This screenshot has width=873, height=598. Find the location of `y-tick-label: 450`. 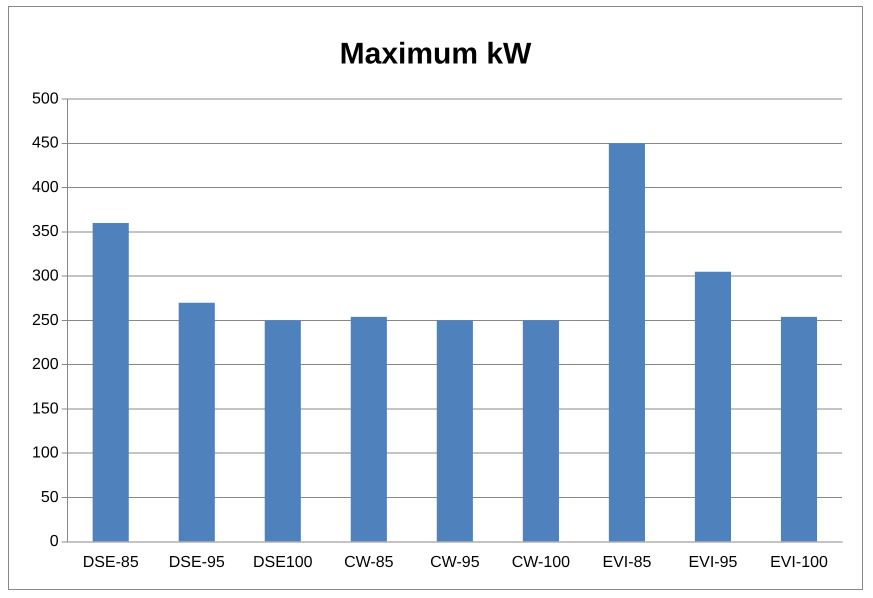

y-tick-label: 450 is located at coordinates (45, 143).